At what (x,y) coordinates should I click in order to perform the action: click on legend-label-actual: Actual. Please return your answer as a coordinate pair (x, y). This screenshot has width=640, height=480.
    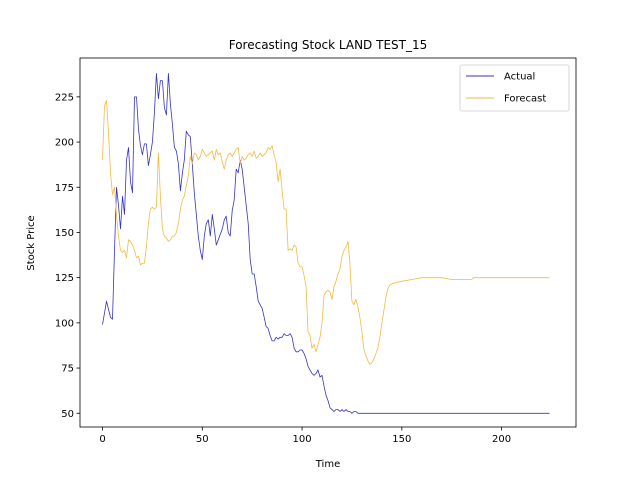
    Looking at the image, I should click on (519, 77).